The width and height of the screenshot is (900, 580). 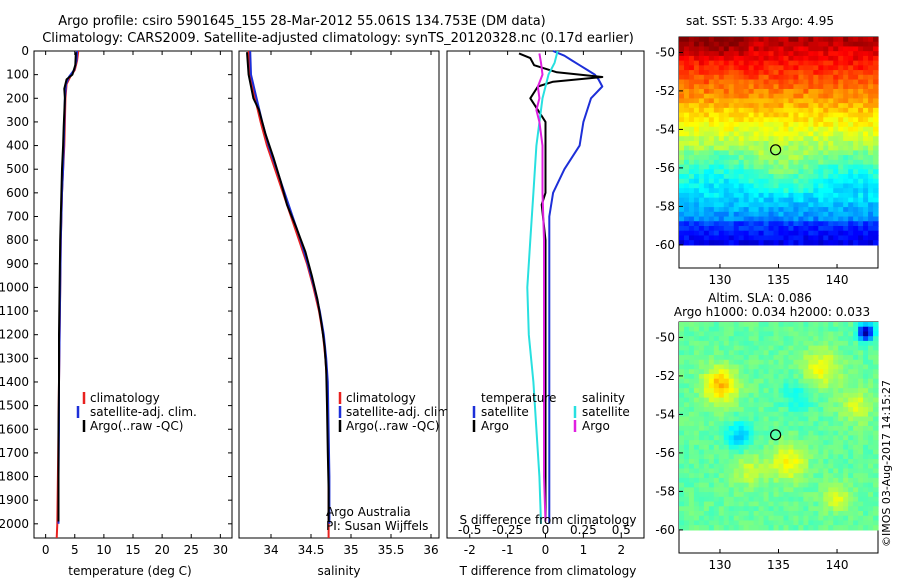 I want to click on lat-tick-label: -52, so click(x=665, y=91).